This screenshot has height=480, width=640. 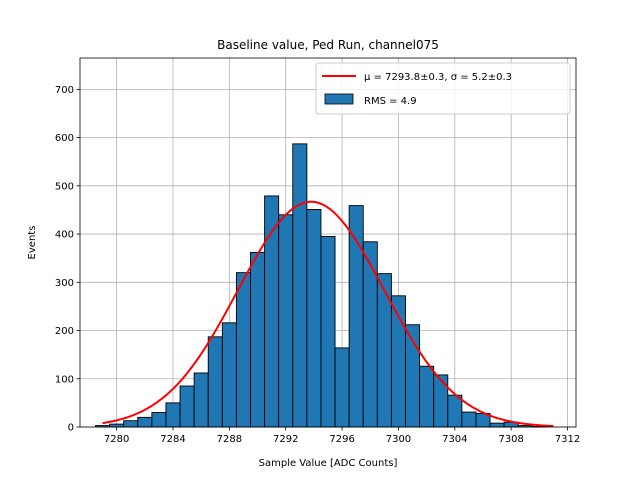 I want to click on y-axis-label: Events, so click(x=32, y=243).